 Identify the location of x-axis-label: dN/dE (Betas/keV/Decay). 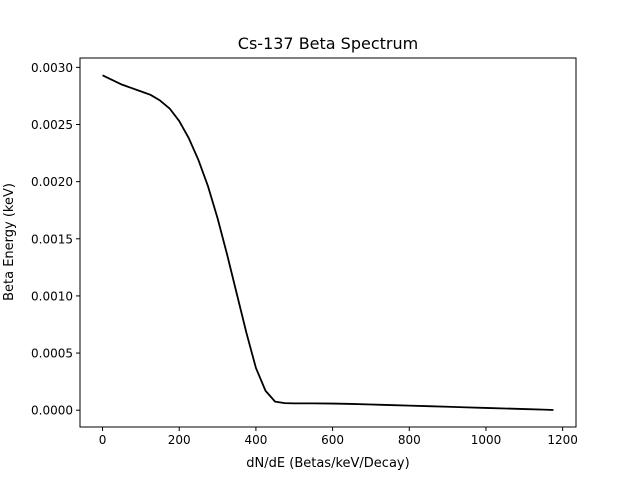
(327, 463).